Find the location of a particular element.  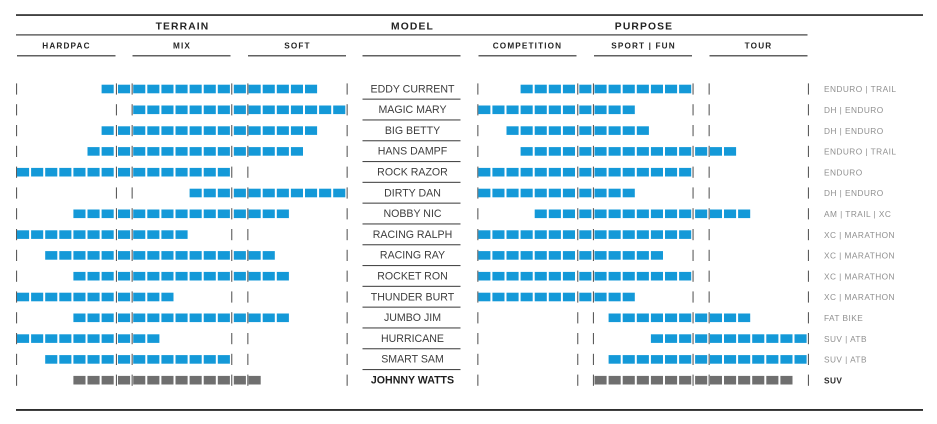

svg-text: JOHNNY WATTS is located at coordinates (412, 381).